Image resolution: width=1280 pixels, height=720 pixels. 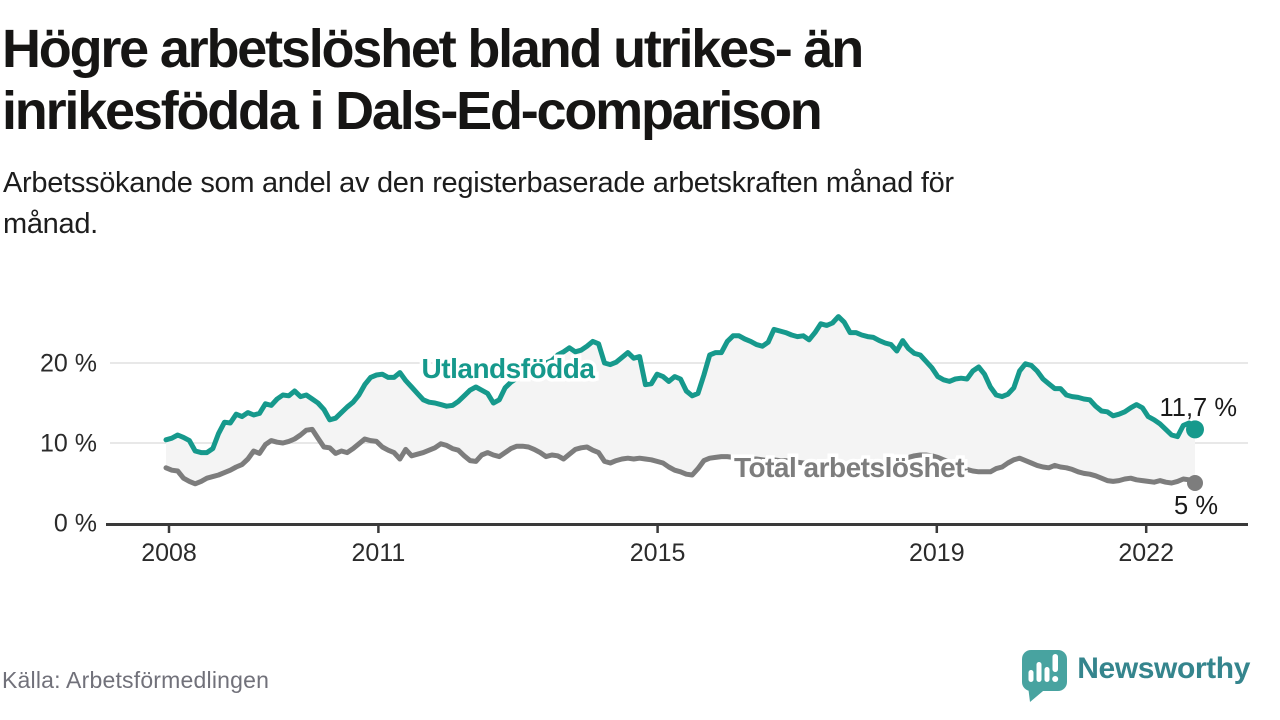 What do you see at coordinates (1196, 506) in the screenshot?
I see `end-value-label-total: 5 %` at bounding box center [1196, 506].